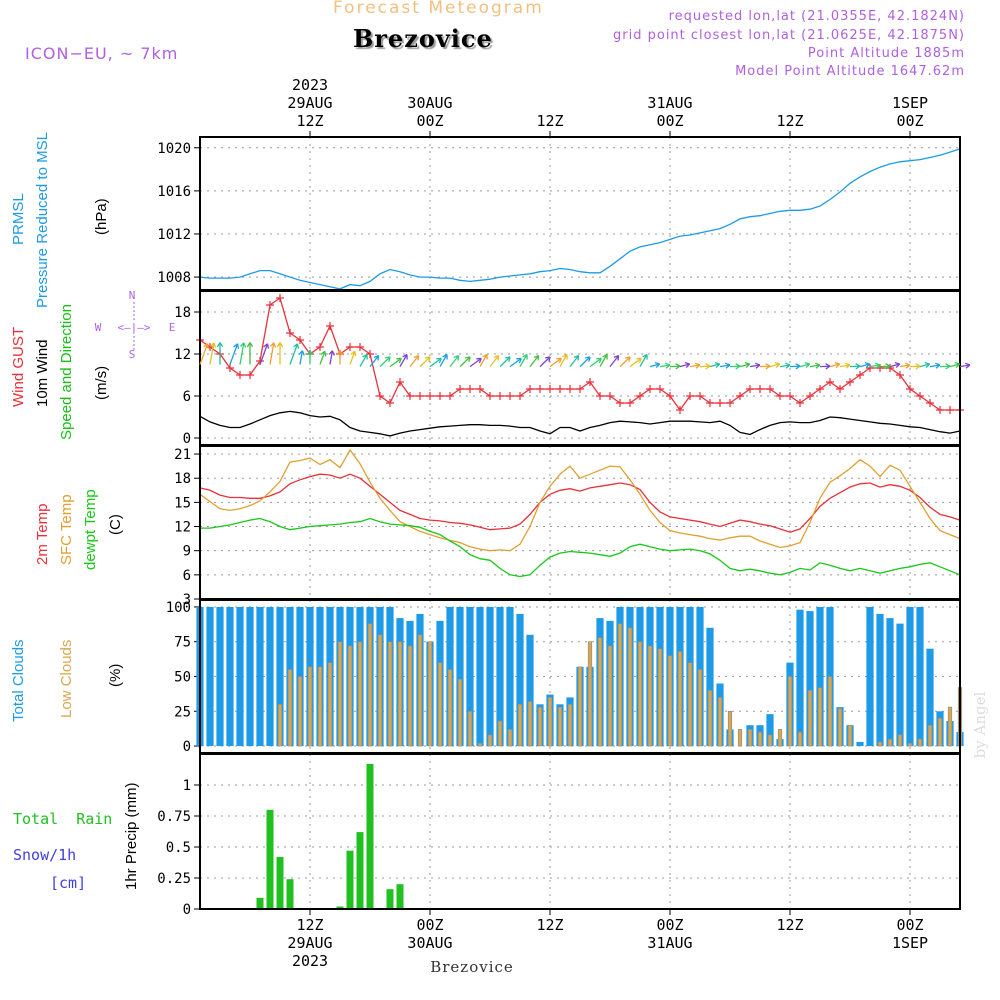 This screenshot has height=1000, width=1000. I want to click on pressure-label-2: Pressure Reduced to MSL, so click(42, 220).